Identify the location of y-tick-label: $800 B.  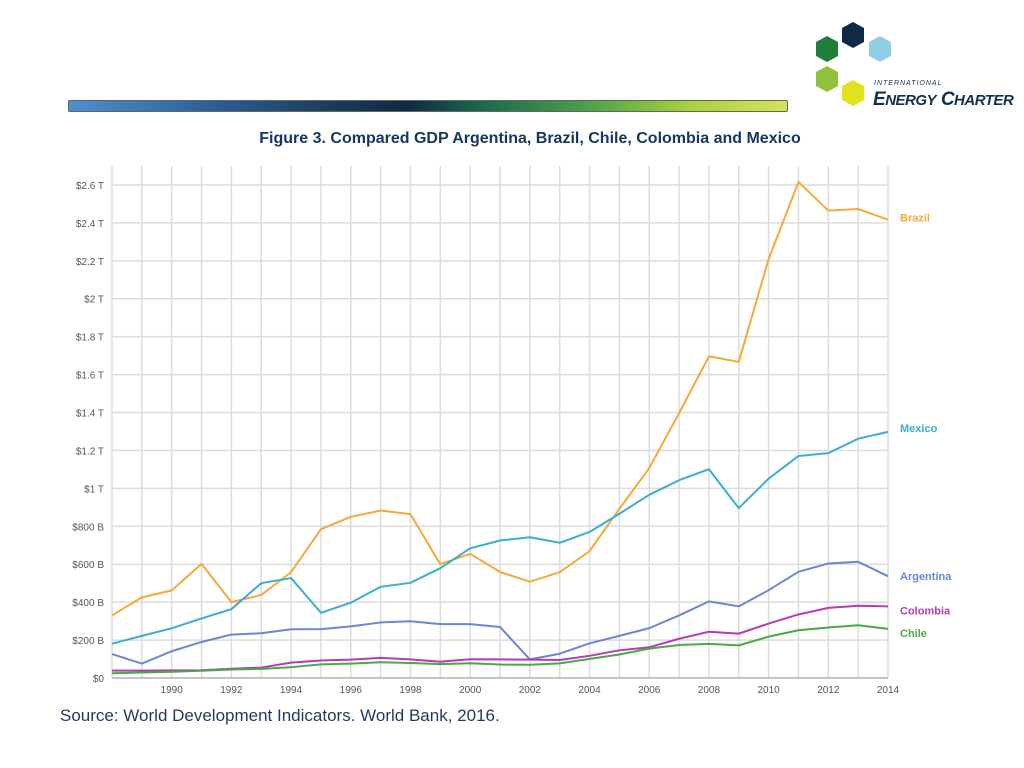
(88, 527).